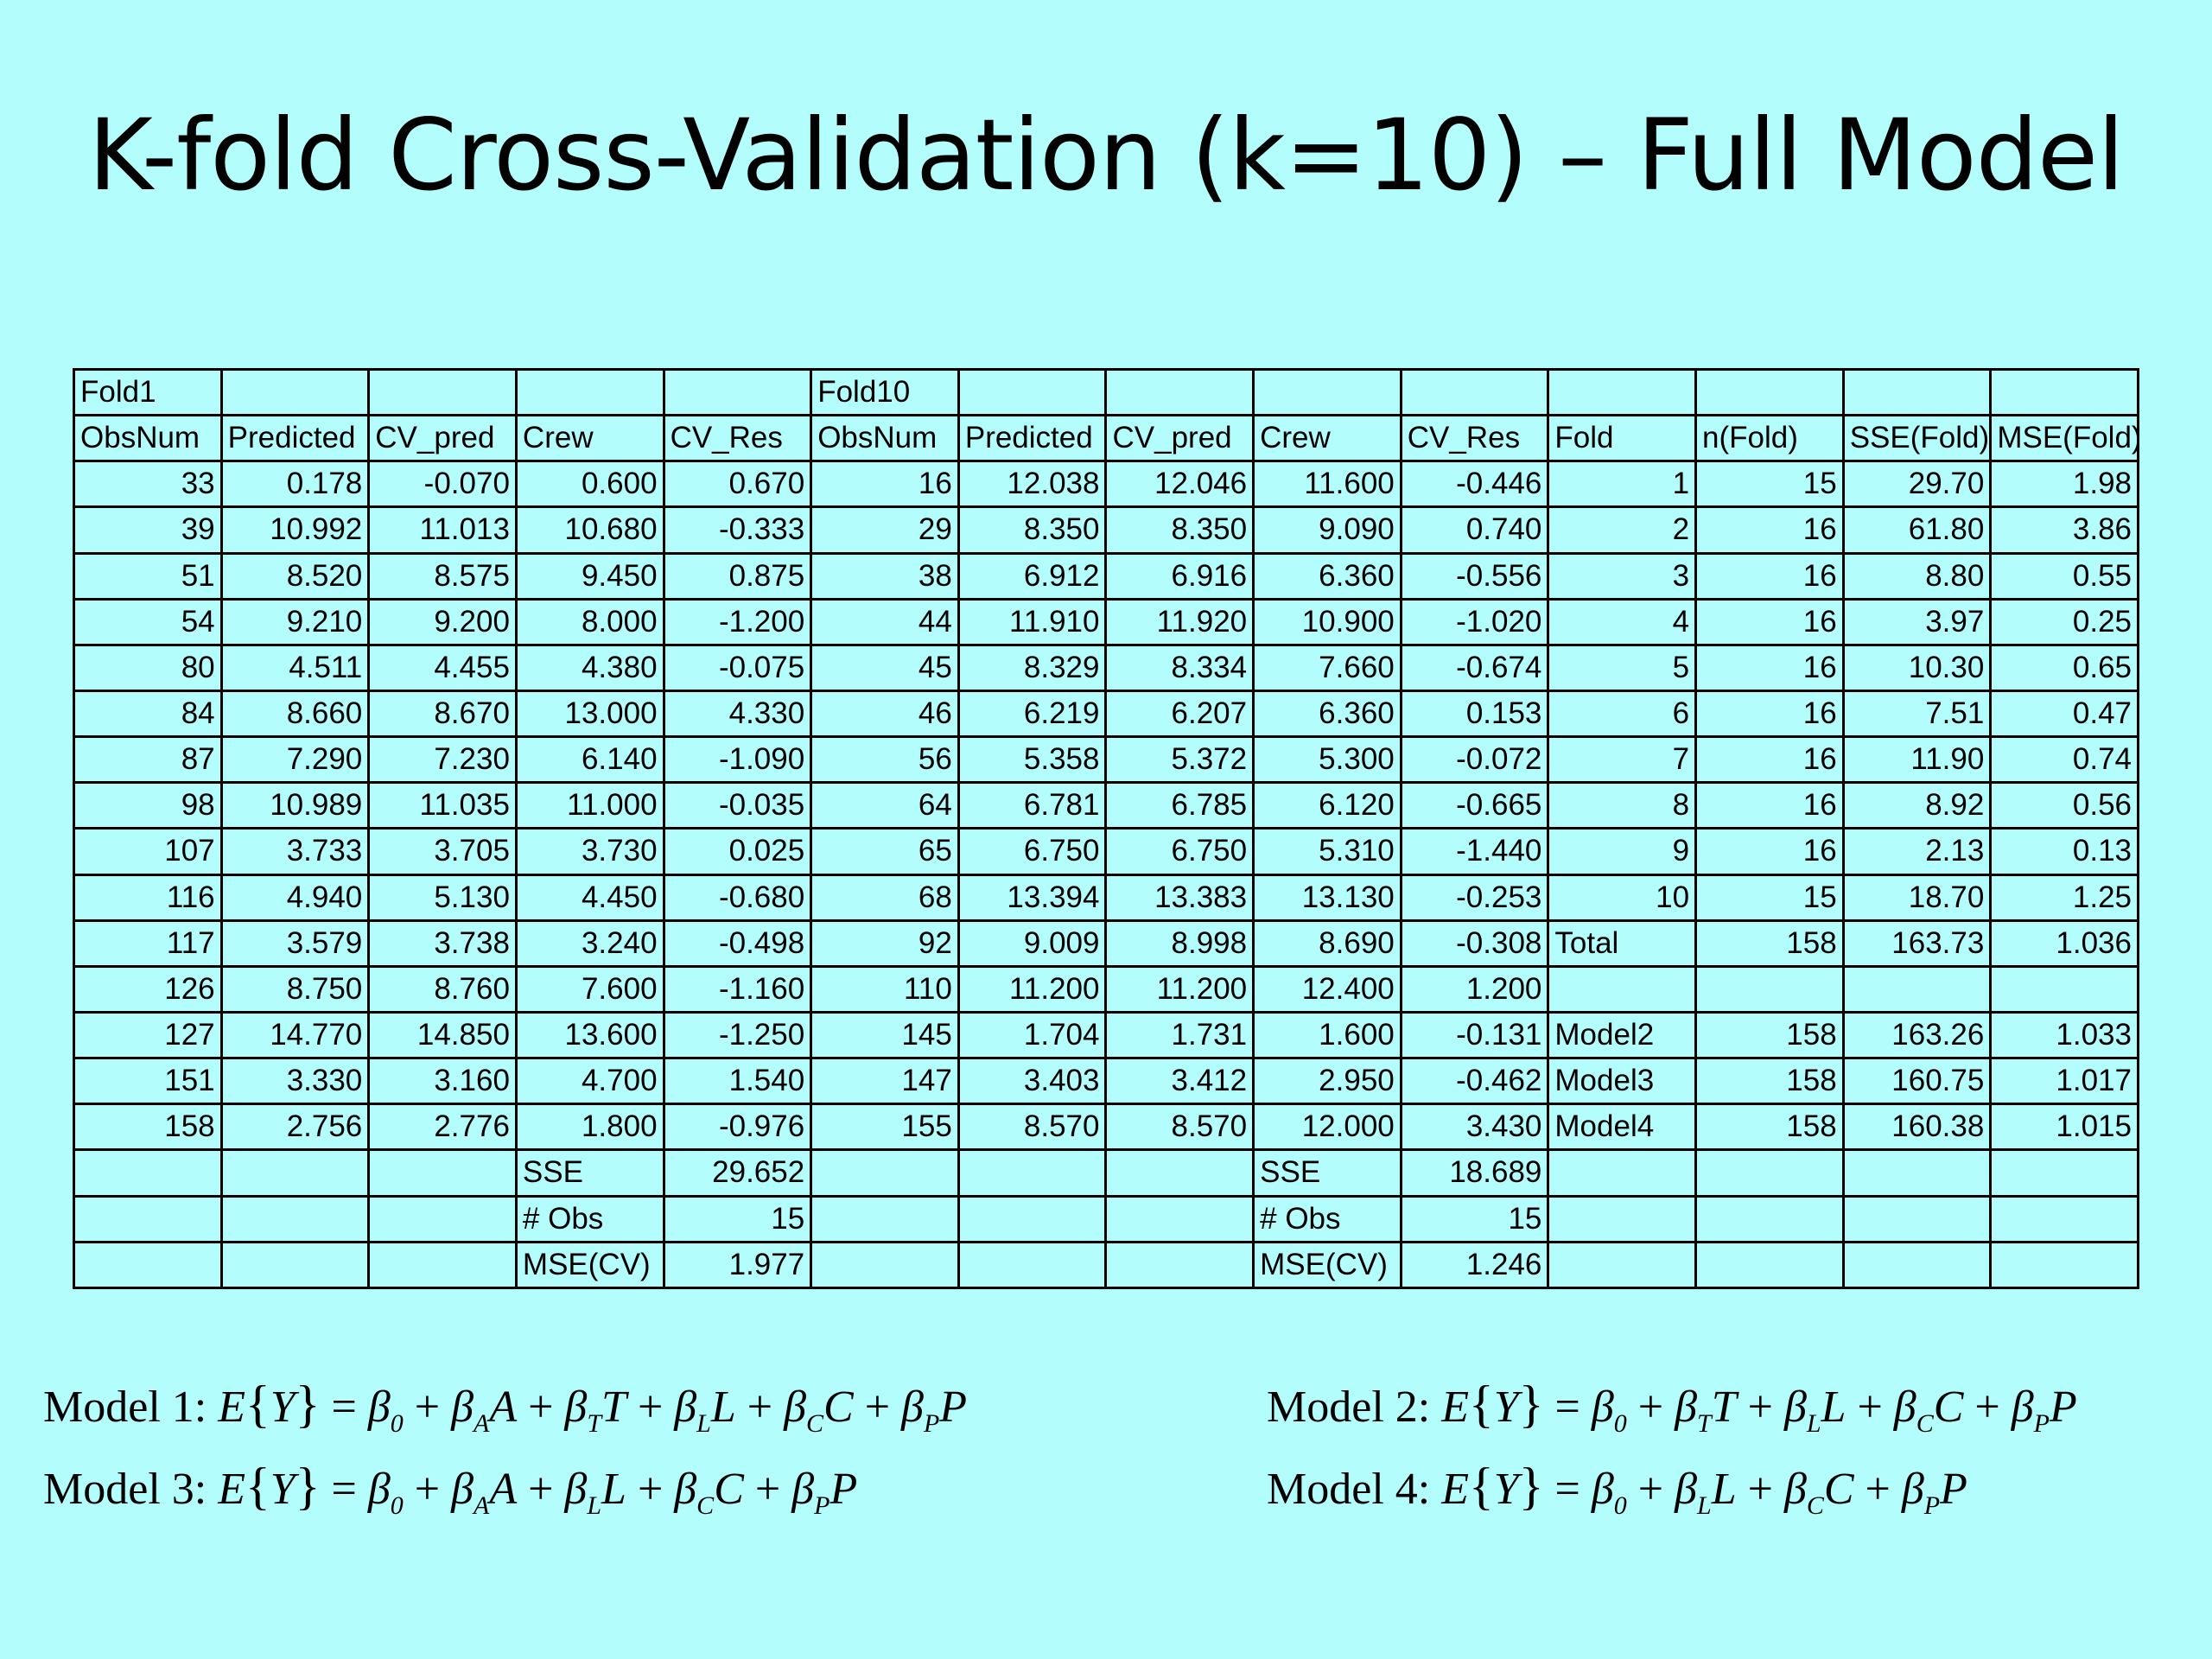 The image size is (2212, 1659). What do you see at coordinates (1327, 530) in the screenshot?
I see `table-cell: 9.090` at bounding box center [1327, 530].